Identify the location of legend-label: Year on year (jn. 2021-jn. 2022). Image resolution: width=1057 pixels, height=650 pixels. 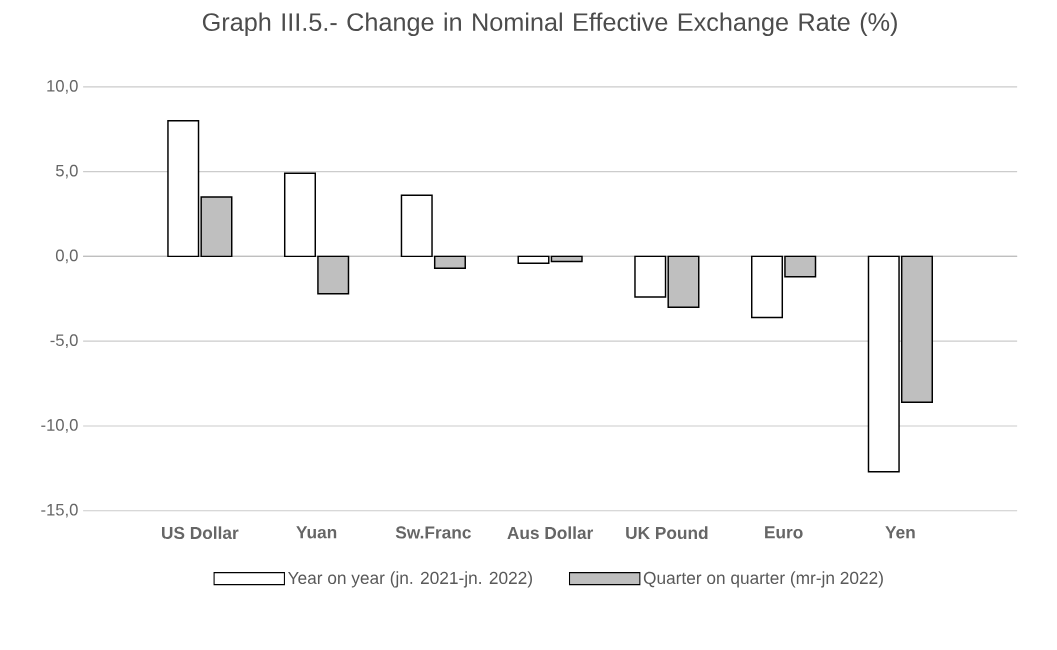
(409, 579).